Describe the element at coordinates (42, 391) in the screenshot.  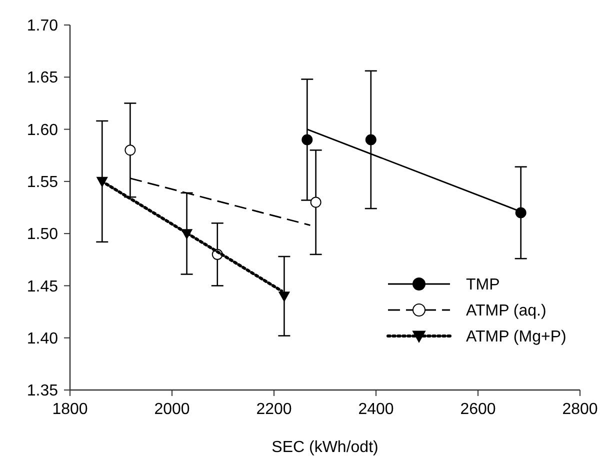
I see `y-tick-label: 1.35` at that location.